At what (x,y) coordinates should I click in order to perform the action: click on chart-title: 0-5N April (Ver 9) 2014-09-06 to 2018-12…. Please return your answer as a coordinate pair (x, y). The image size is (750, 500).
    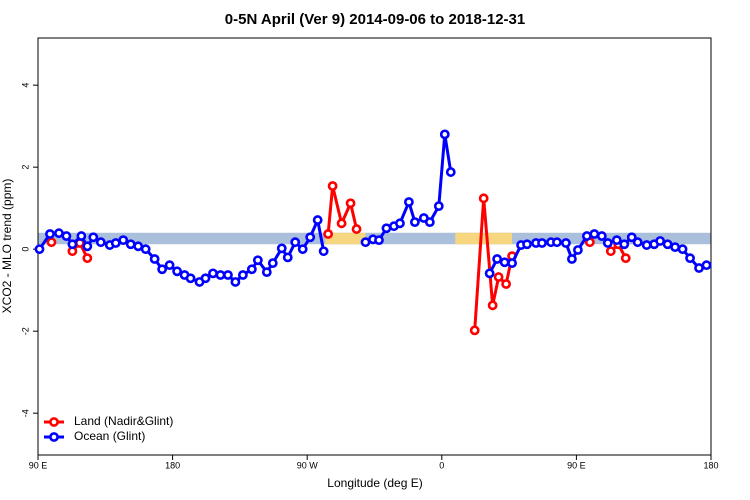
    Looking at the image, I should click on (375, 19).